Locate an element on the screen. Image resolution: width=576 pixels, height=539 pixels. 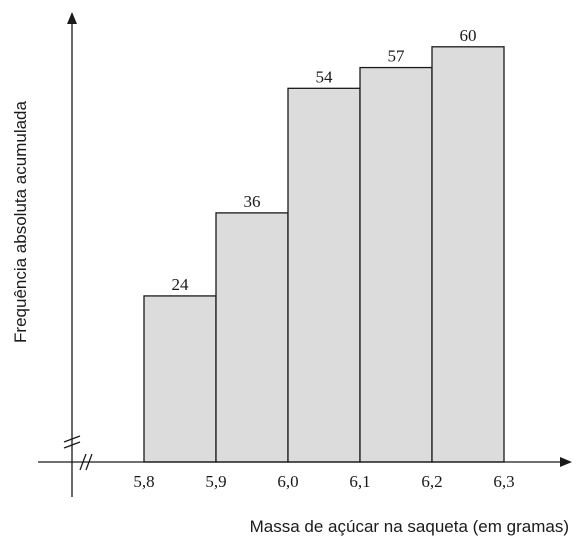
x-tick-label-0: 5,8 is located at coordinates (143, 481).